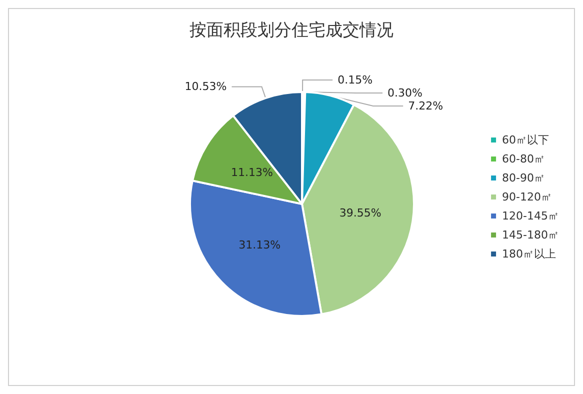 The height and width of the screenshot is (394, 583). Describe the element at coordinates (526, 140) in the screenshot. I see `legend-label: 60㎡以下` at that location.